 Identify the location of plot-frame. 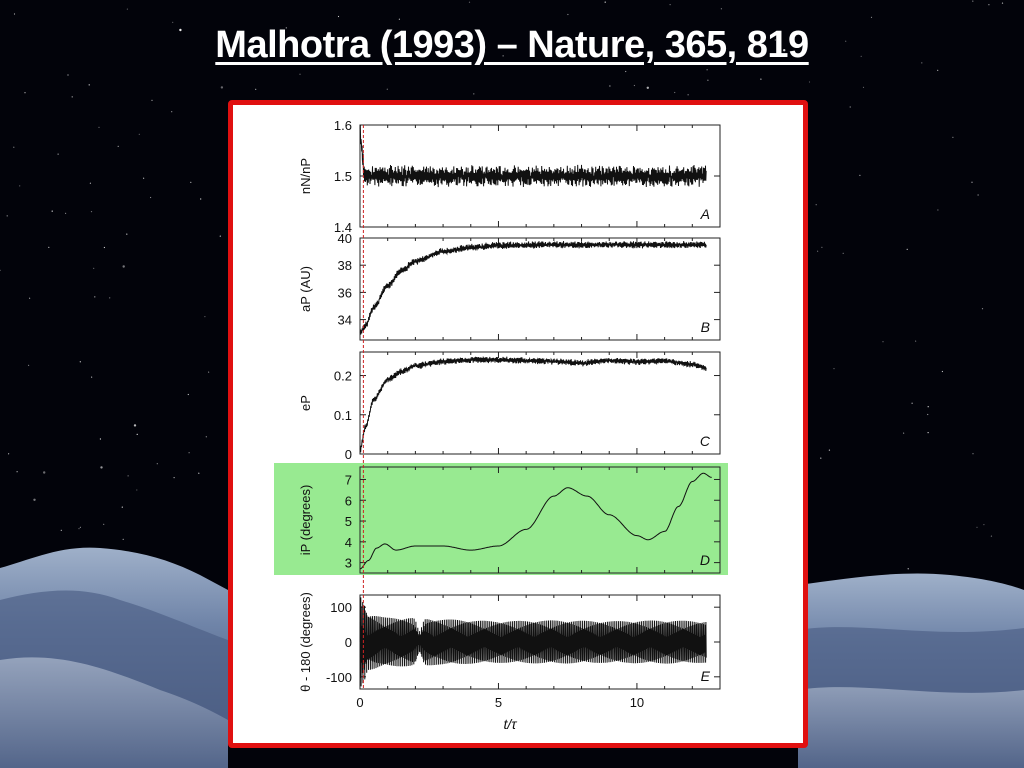
(540, 520).